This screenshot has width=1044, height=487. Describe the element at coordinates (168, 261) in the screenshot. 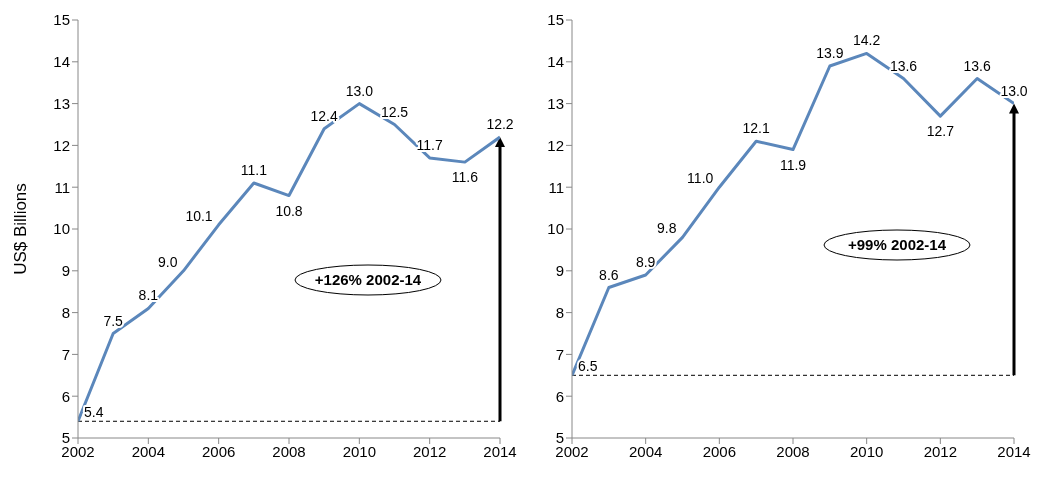

I see `data-label: 9.0` at that location.